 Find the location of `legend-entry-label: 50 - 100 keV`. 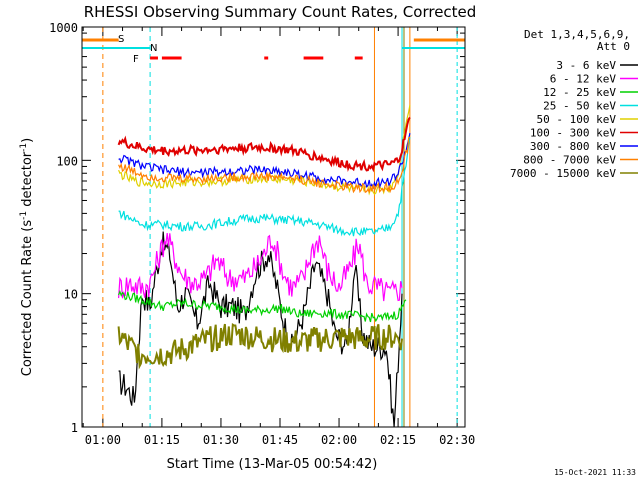

legend-entry-label: 50 - 100 keV is located at coordinates (577, 119).